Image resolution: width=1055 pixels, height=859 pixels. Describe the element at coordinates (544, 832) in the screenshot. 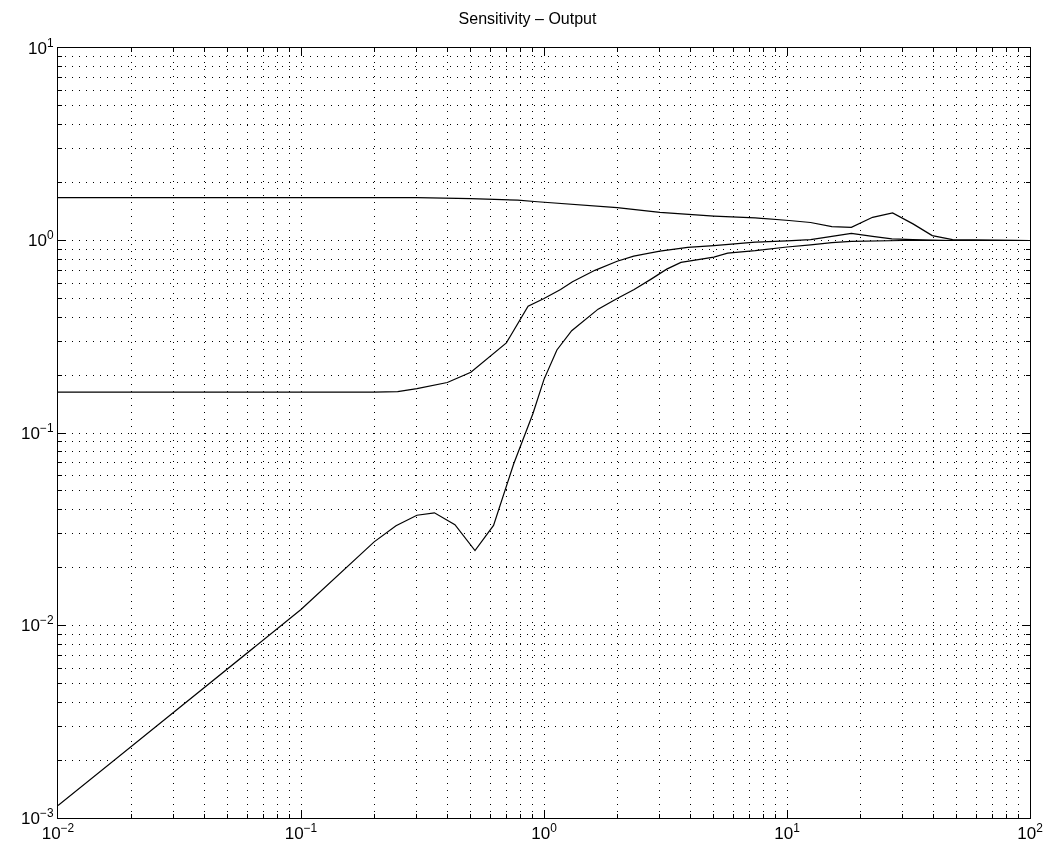

I see `x-tick-label: 10$^{0}$` at that location.